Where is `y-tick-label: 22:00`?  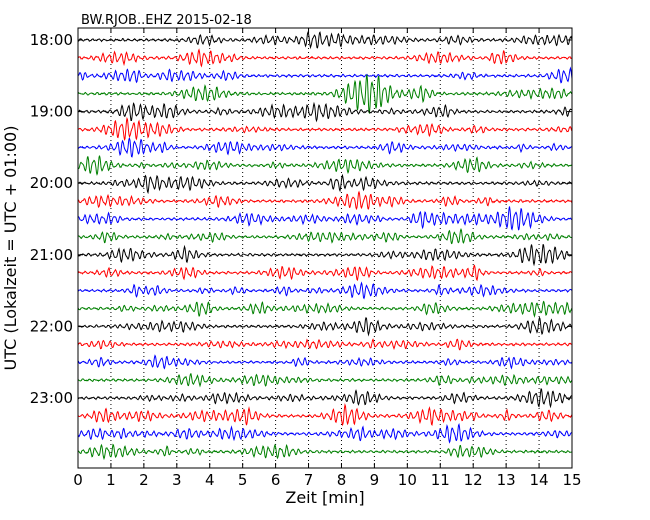
y-tick-label: 22:00 is located at coordinates (51, 326).